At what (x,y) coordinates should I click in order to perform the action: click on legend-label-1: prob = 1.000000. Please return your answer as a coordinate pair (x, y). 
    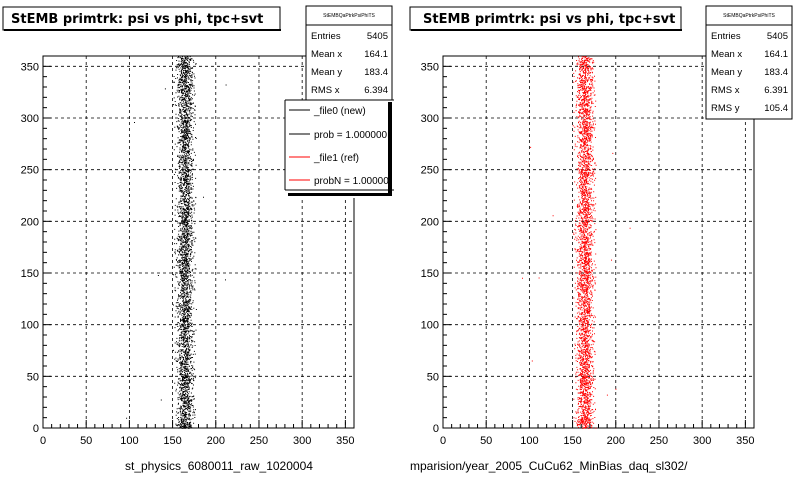
    Looking at the image, I should click on (351, 135).